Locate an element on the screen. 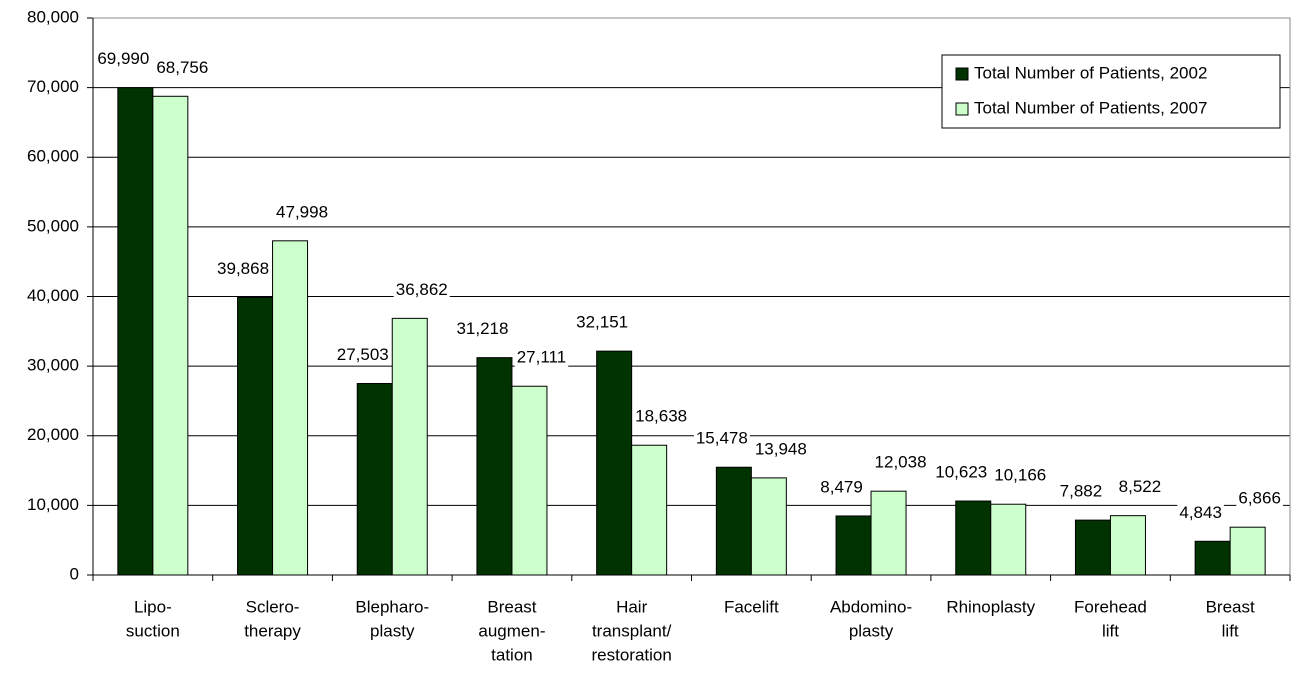 This screenshot has width=1291, height=679. data-label: 4,843 is located at coordinates (1200, 512).